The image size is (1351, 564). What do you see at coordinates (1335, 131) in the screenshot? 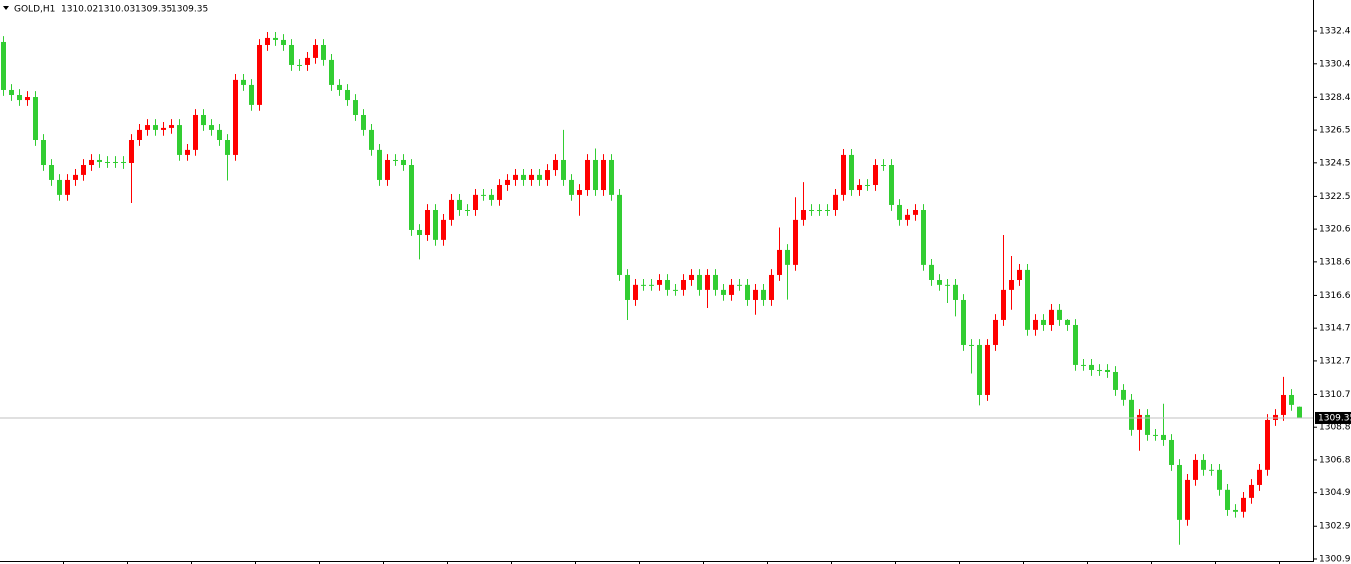
I see `y-tick-label: 1326.50` at bounding box center [1335, 131].